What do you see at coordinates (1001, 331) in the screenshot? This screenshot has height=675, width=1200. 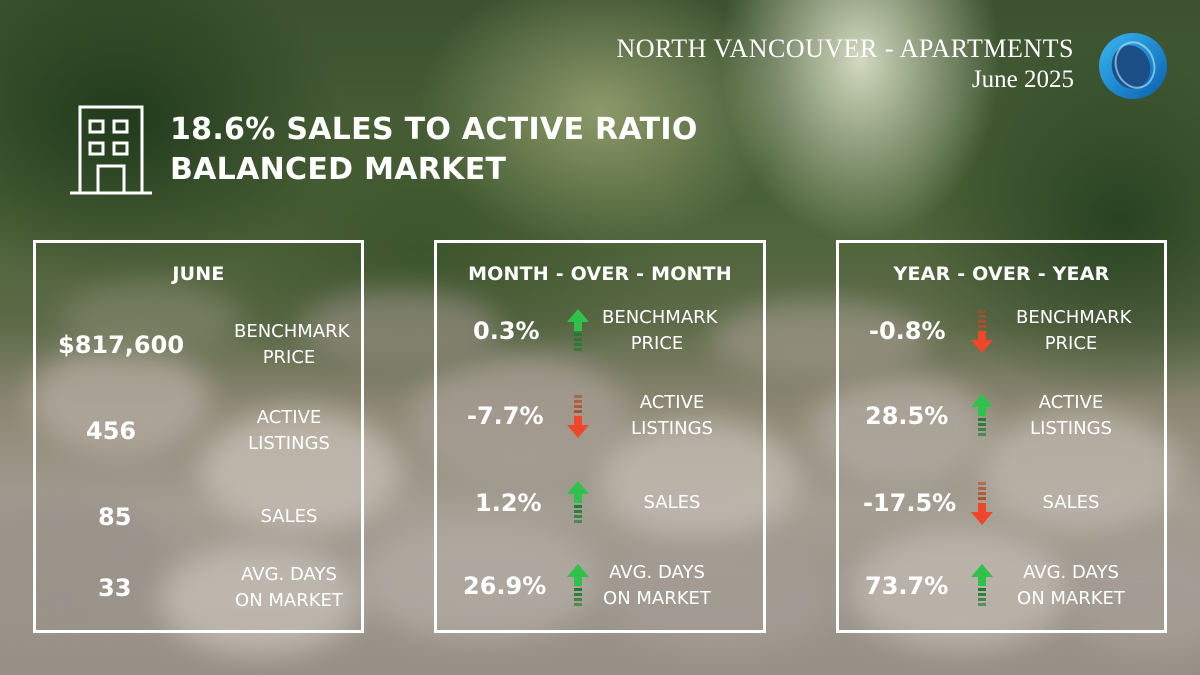 I see `yoy-row-benchmark: -0.8% BENCHMARK PRICE` at bounding box center [1001, 331].